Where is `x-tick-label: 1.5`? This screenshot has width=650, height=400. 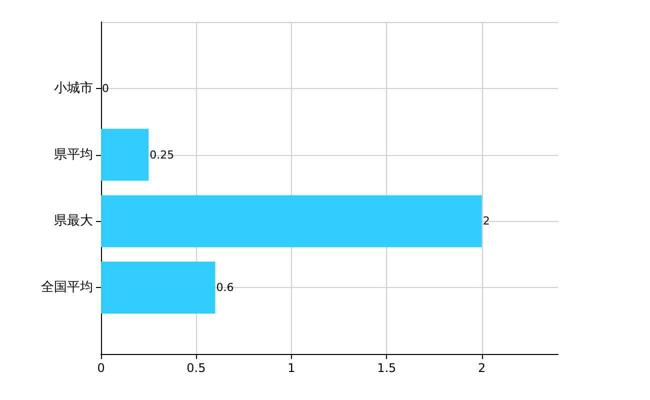 x-tick-label: 1.5 is located at coordinates (386, 368).